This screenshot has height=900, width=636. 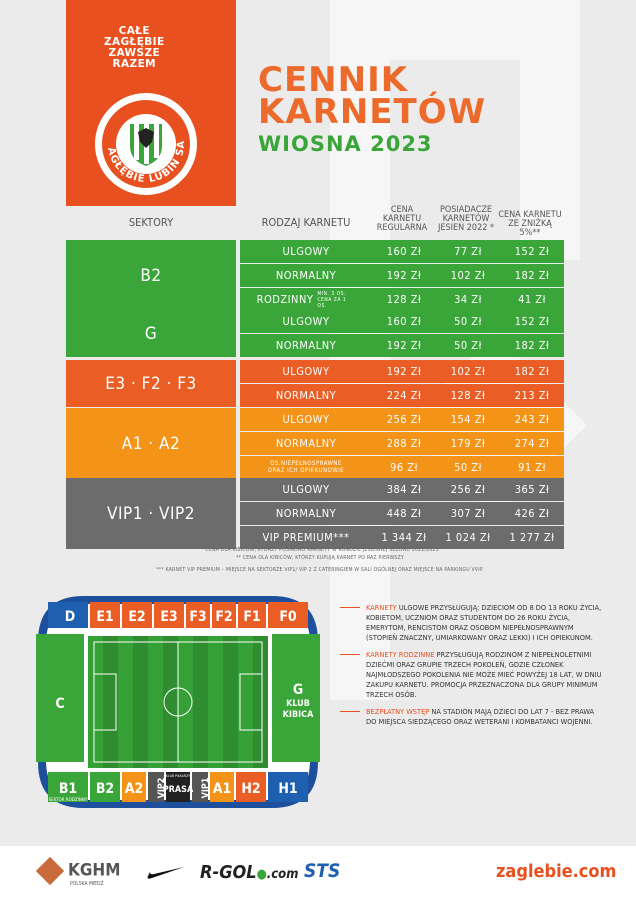 I want to click on col-header-line: KARNETU, so click(x=402, y=219).